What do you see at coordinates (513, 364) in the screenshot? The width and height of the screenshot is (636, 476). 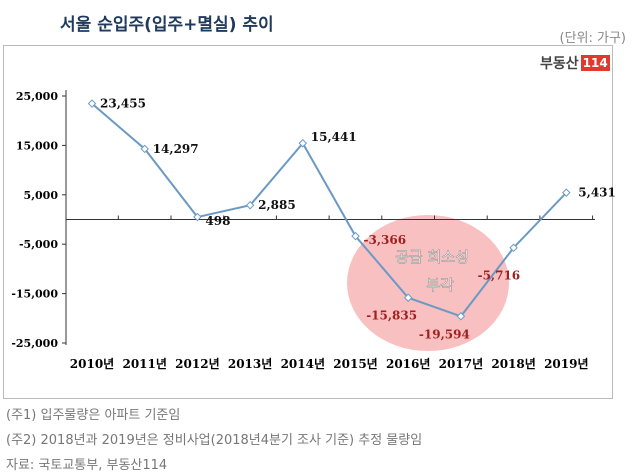 I see `x-tick-label: 2018년` at bounding box center [513, 364].